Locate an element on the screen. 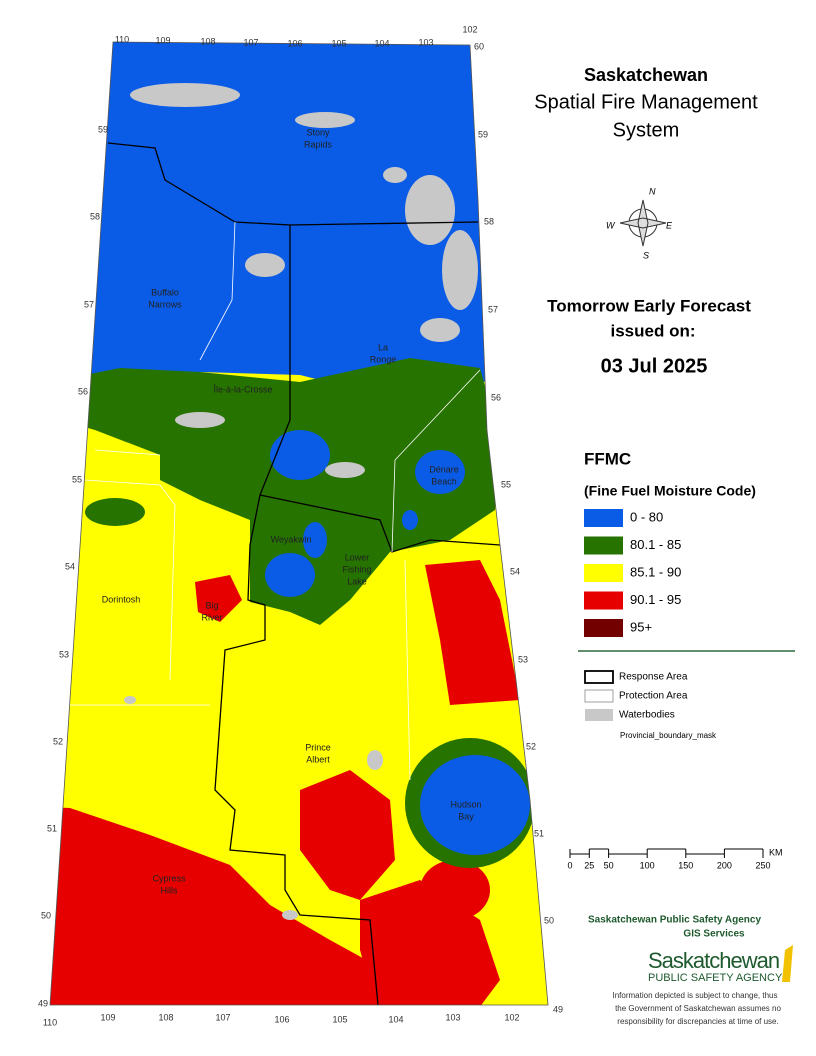  compass-label: S is located at coordinates (646, 255).